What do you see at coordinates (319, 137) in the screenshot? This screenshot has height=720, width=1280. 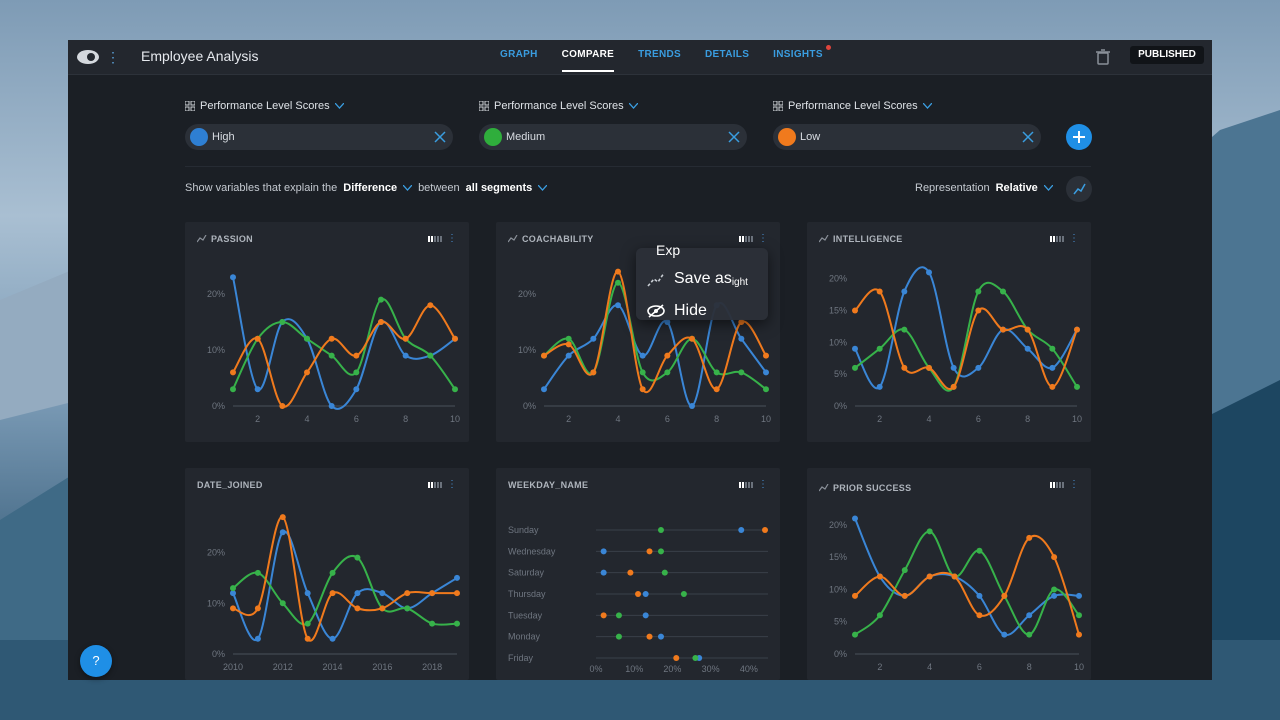 I see `segment-pill-high: High` at bounding box center [319, 137].